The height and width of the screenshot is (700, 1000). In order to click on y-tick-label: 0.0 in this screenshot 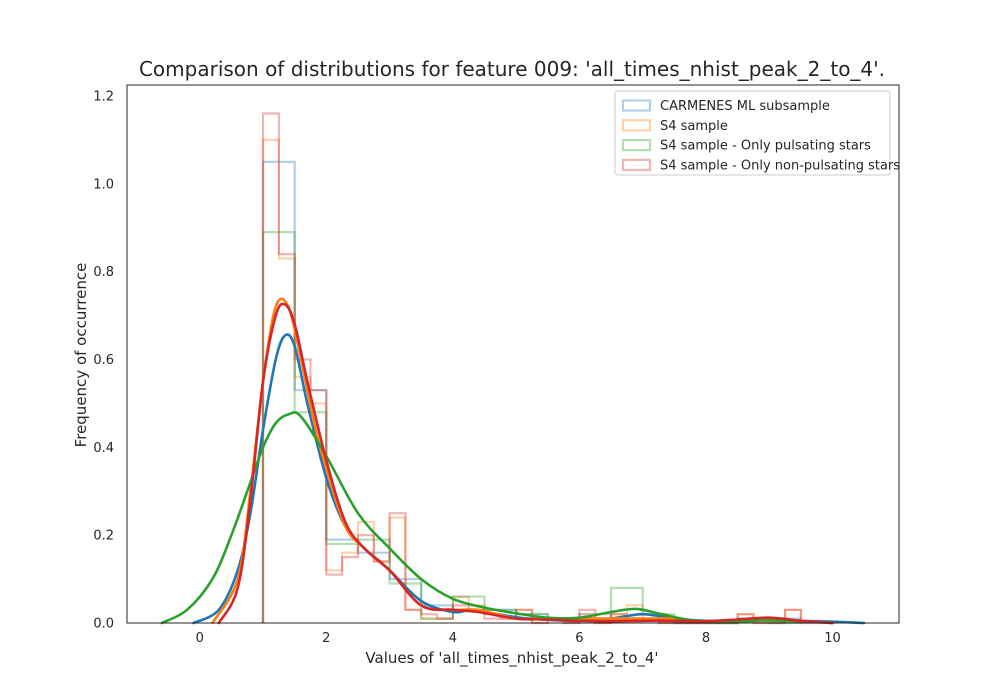, I will do `click(103, 624)`.